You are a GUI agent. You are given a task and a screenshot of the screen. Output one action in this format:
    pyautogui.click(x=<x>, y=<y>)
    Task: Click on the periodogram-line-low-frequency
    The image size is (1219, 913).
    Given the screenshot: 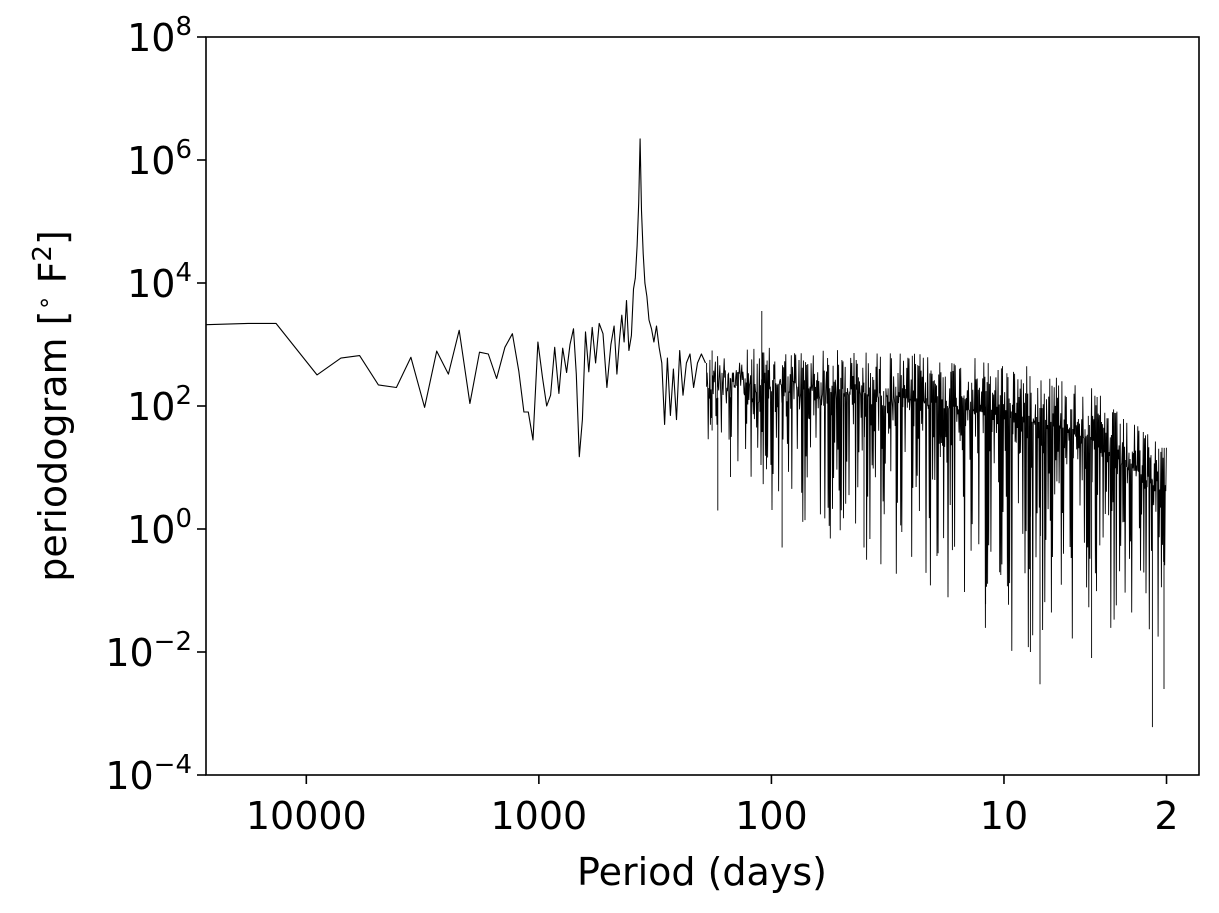 What is the action you would take?
    pyautogui.click(x=456, y=298)
    